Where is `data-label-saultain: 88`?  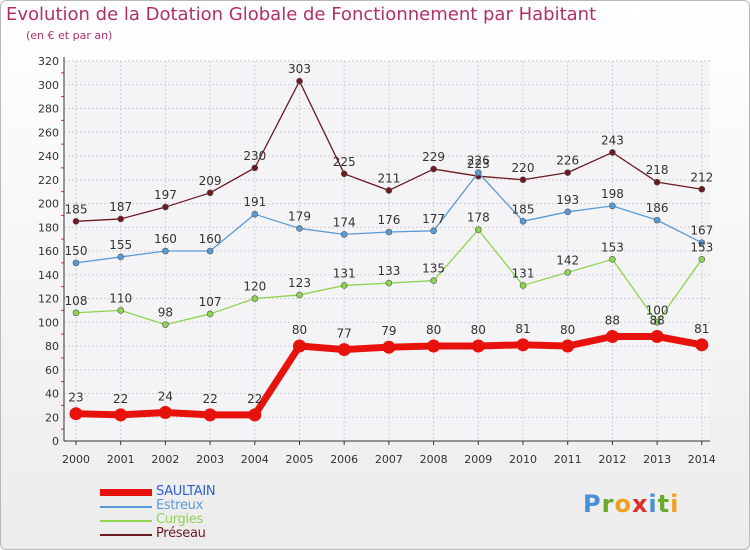 data-label-saultain: 88 is located at coordinates (656, 321).